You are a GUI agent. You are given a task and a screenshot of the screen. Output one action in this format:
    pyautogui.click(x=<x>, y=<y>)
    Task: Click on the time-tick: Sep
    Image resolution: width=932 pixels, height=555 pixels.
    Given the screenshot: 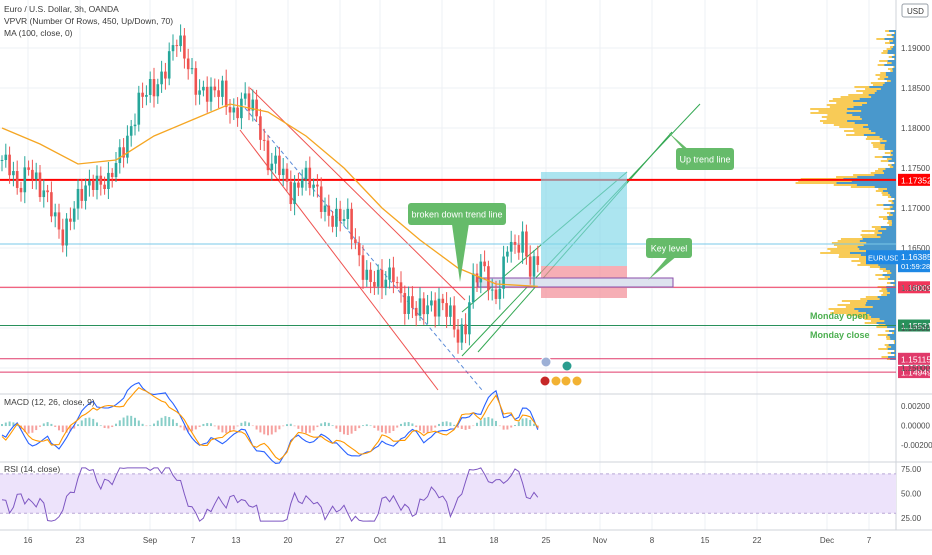 What is the action you would take?
    pyautogui.click(x=150, y=540)
    